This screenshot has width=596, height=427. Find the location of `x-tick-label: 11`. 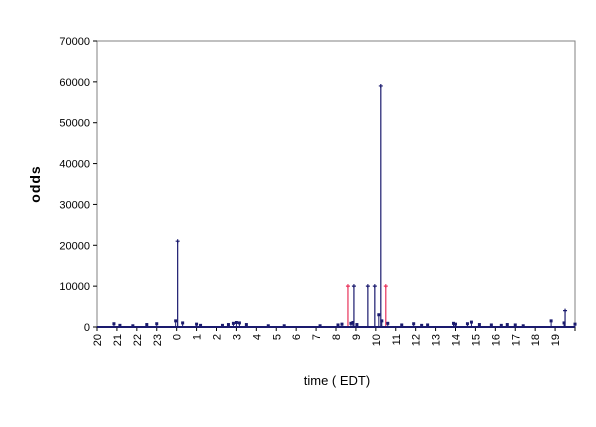

x-tick-label: 11 is located at coordinates (397, 339).